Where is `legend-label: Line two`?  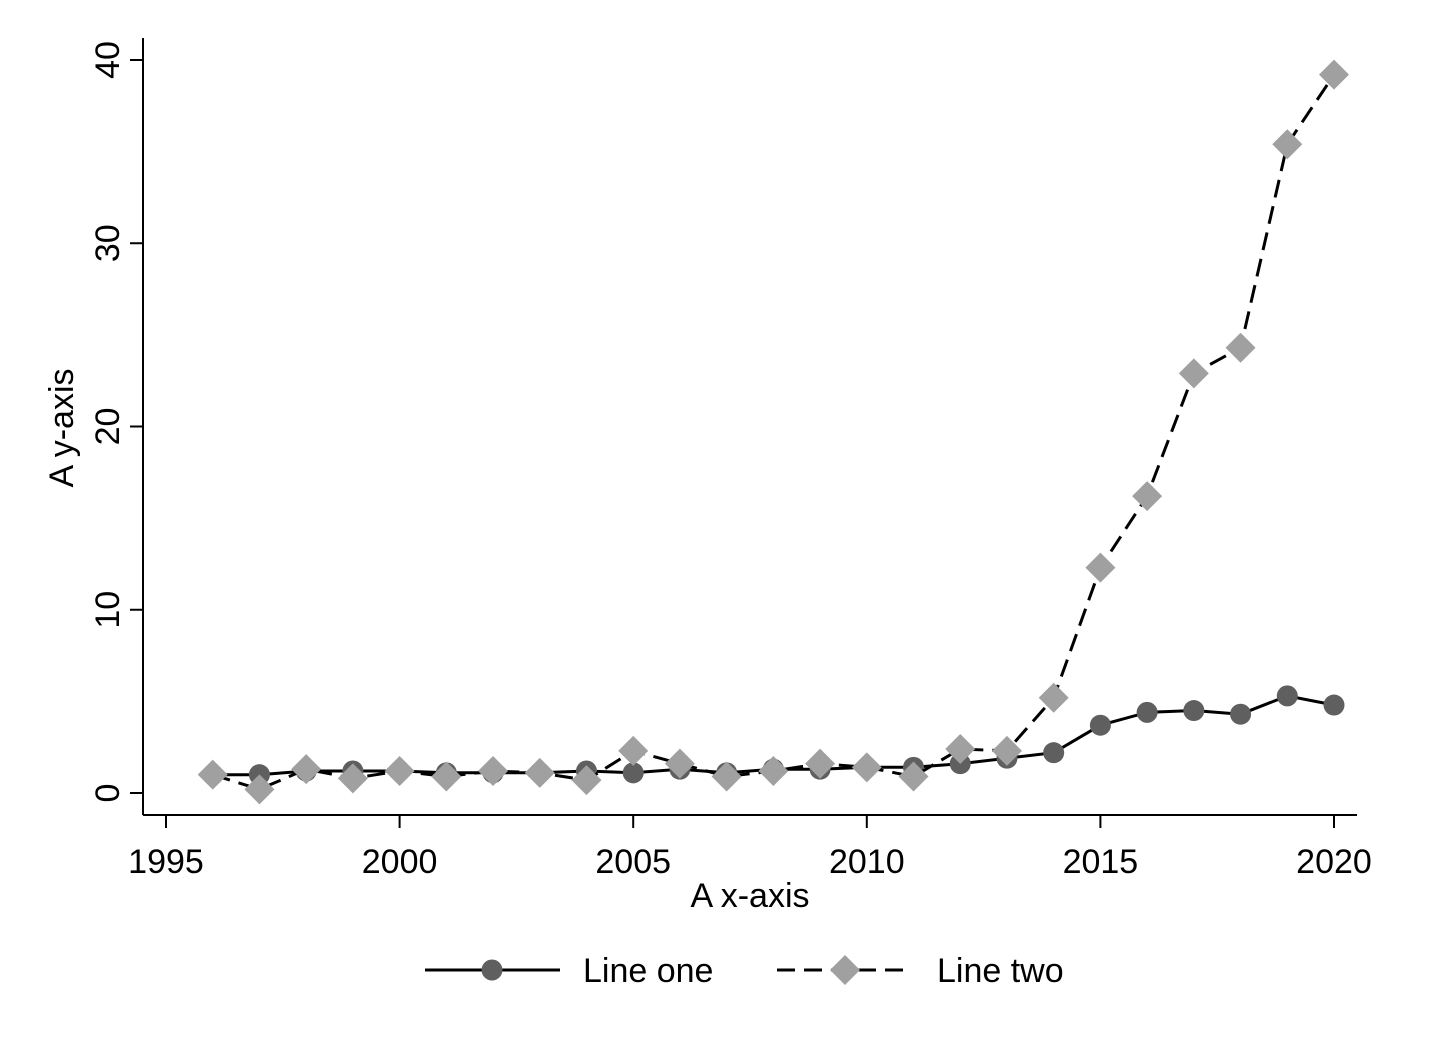 legend-label: Line two is located at coordinates (1000, 971).